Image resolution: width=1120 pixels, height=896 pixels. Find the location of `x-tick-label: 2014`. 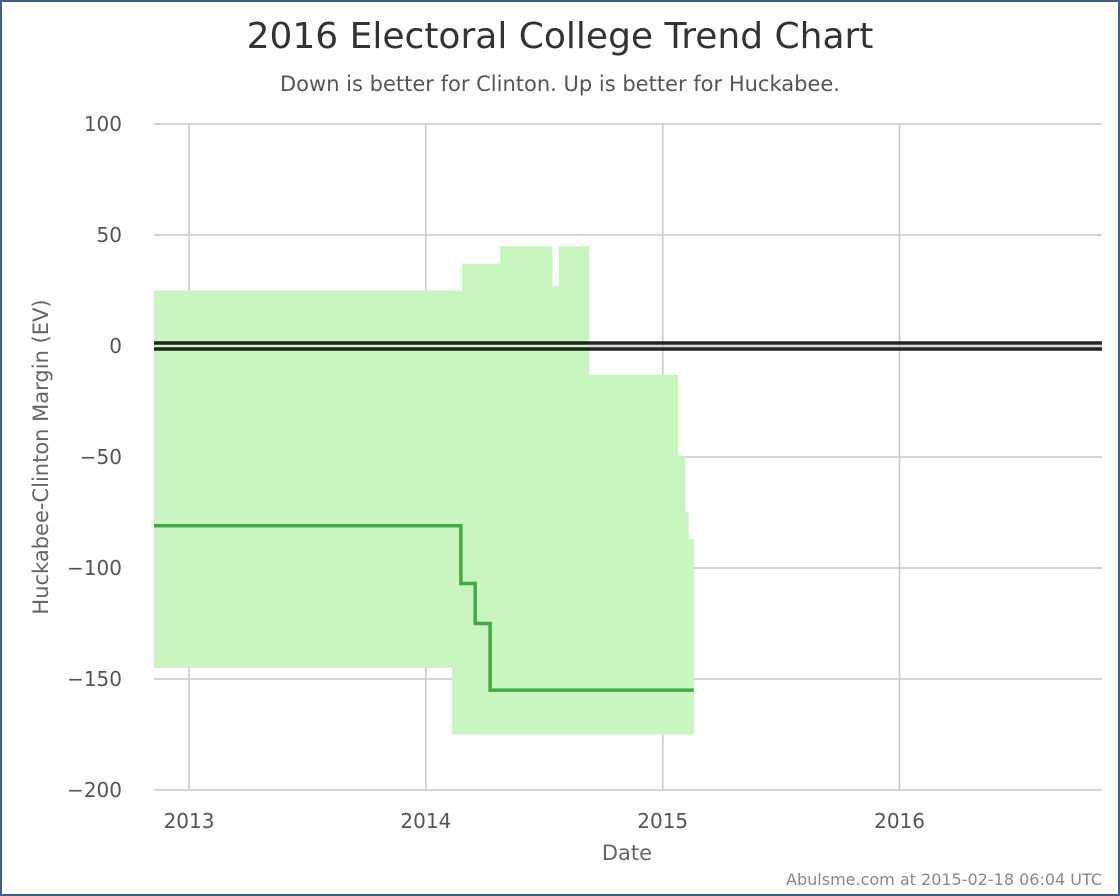

x-tick-label: 2014 is located at coordinates (425, 821).